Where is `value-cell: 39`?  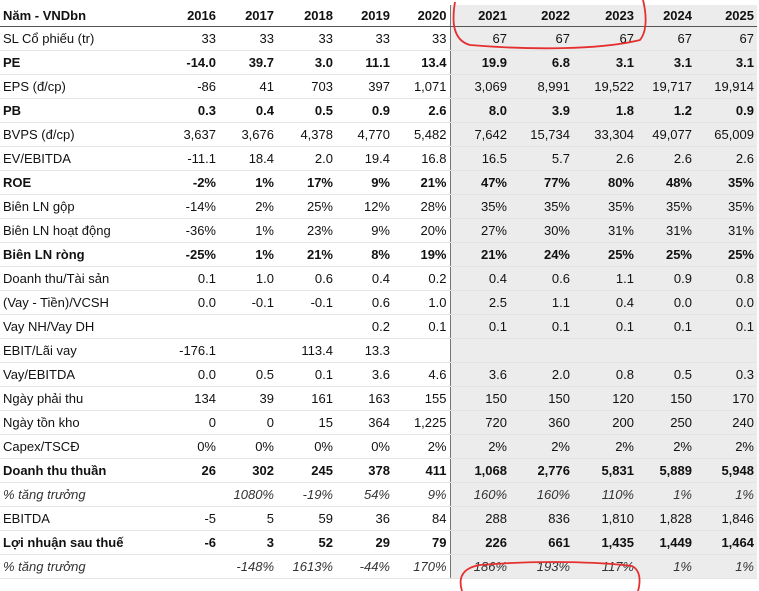
value-cell: 39 is located at coordinates (248, 398).